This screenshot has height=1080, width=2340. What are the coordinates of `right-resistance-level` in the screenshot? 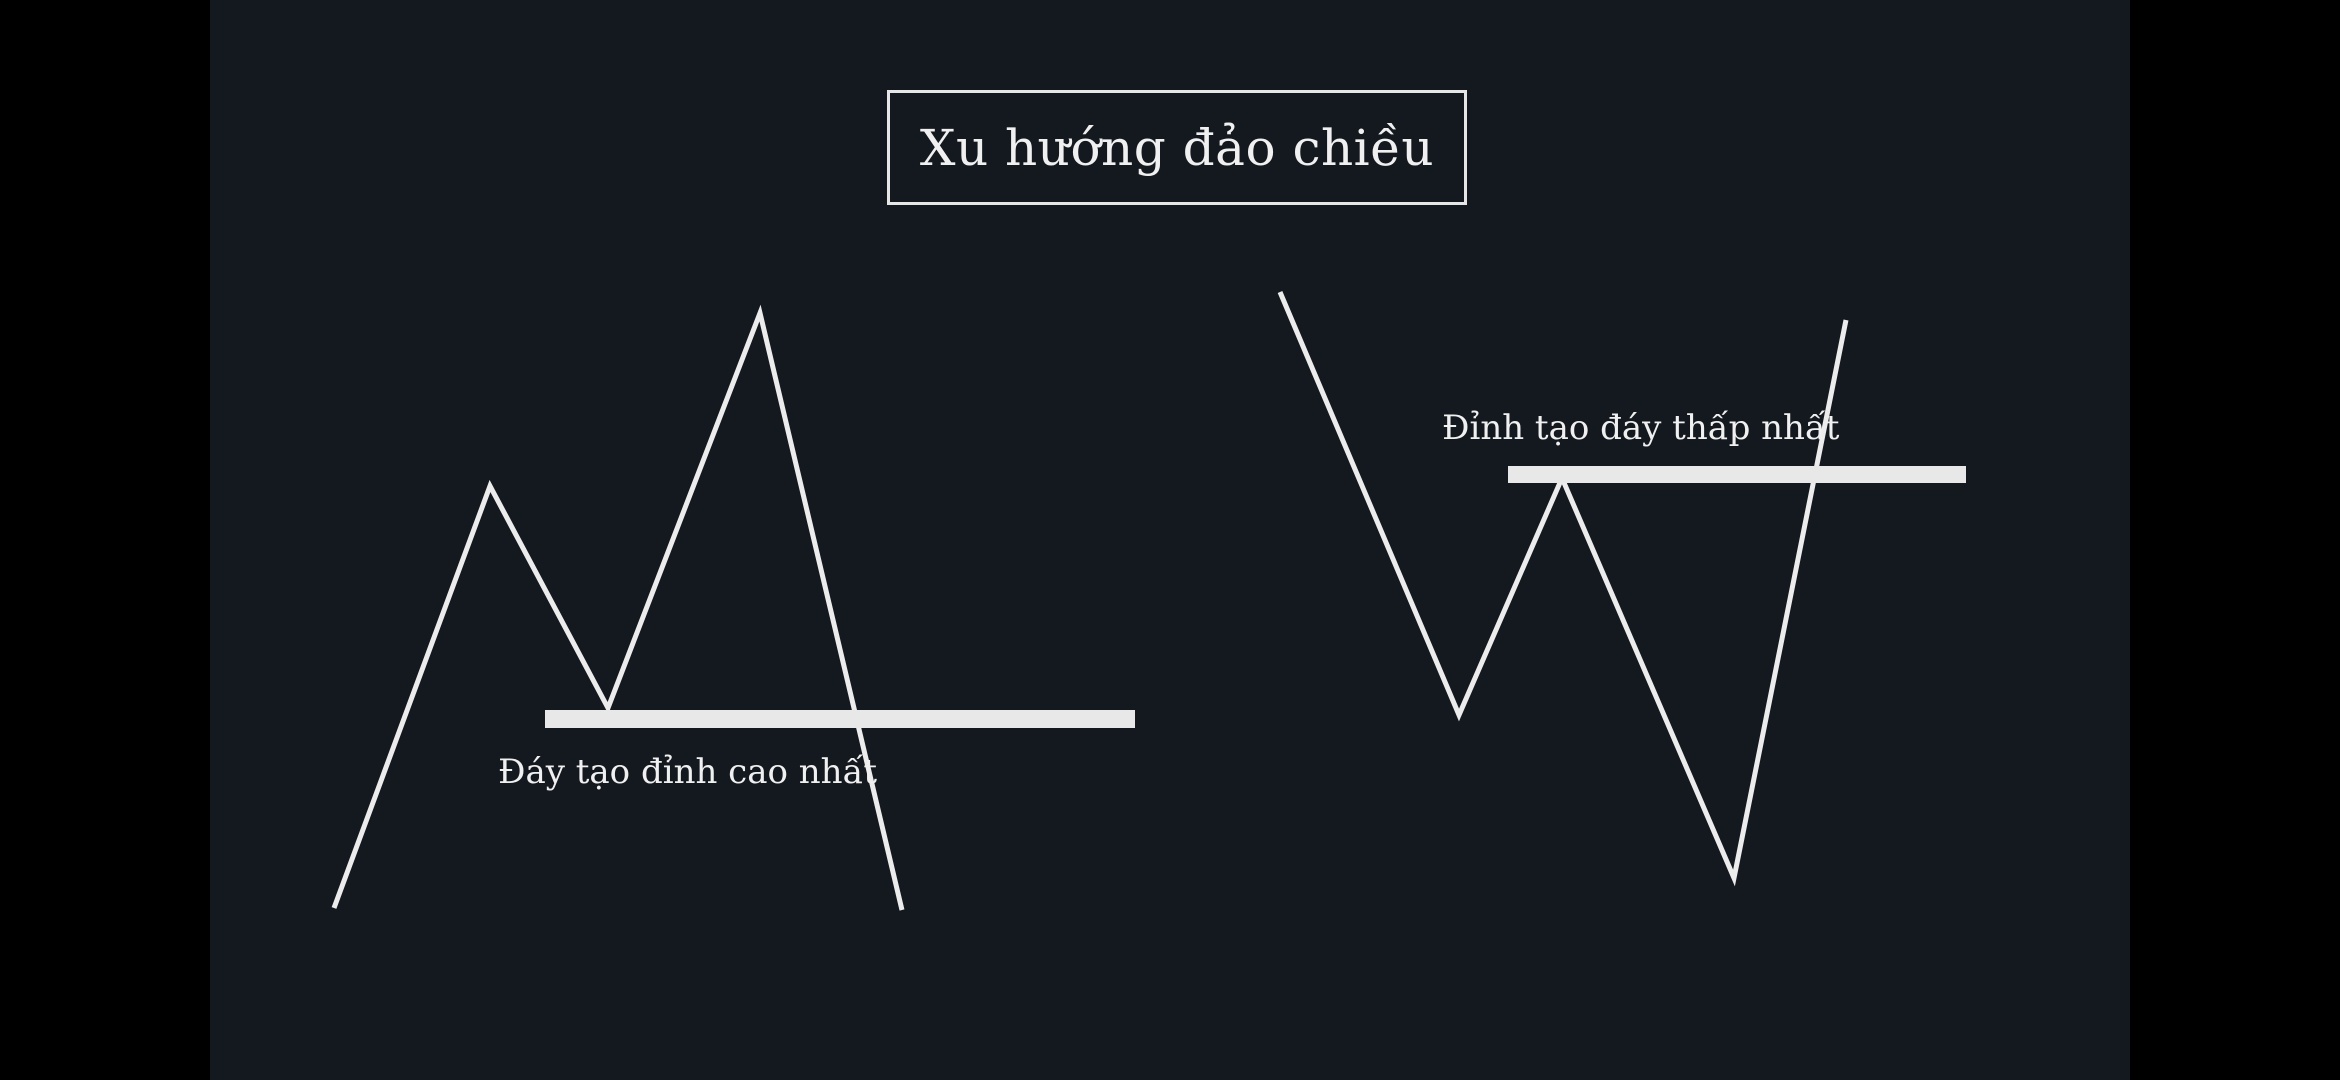 It's located at (1737, 474).